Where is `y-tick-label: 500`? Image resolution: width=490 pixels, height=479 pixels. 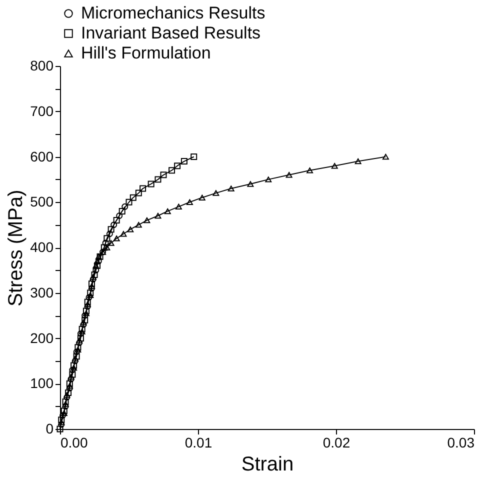 y-tick-label: 500 is located at coordinates (42, 202).